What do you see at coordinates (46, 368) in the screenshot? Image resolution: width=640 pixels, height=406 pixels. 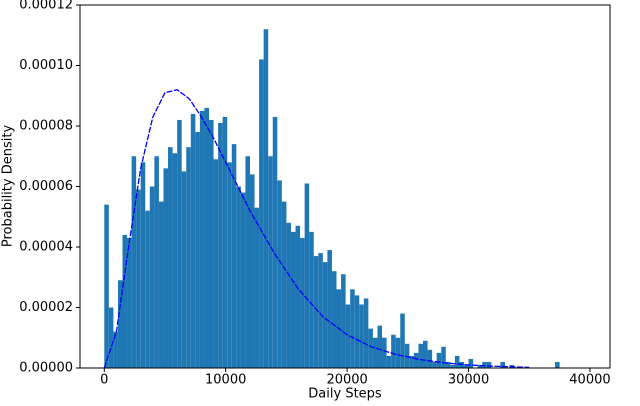 I see `y-tick-label: 0.00000` at bounding box center [46, 368].